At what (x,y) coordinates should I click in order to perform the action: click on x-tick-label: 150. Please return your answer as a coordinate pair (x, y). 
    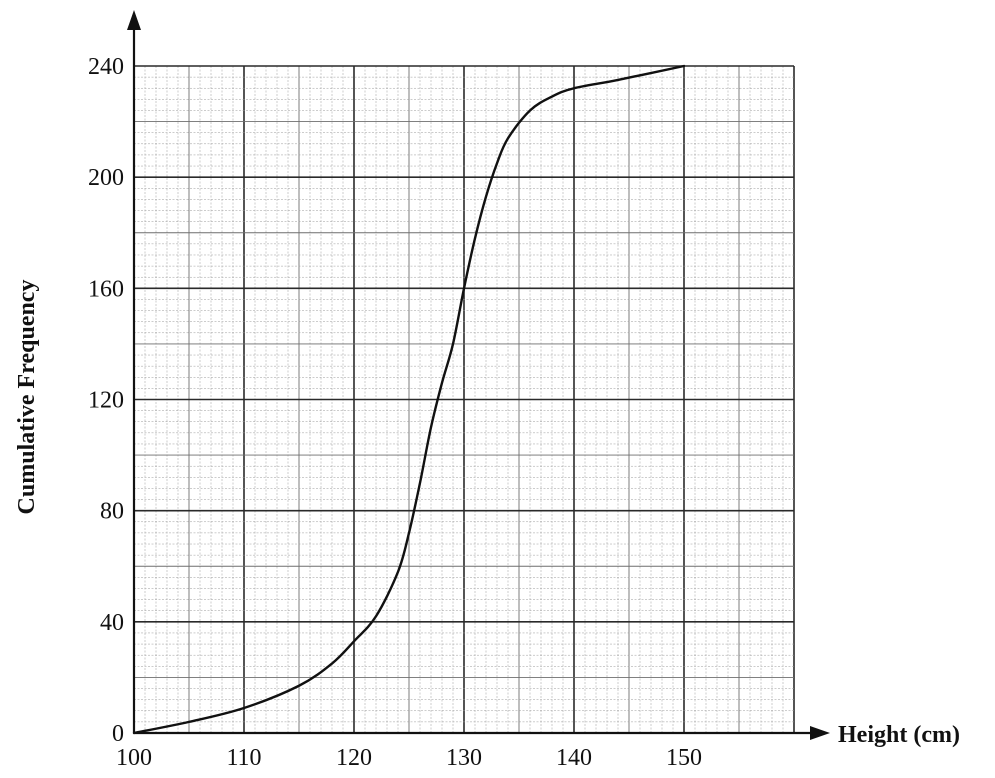
    Looking at the image, I should click on (684, 758).